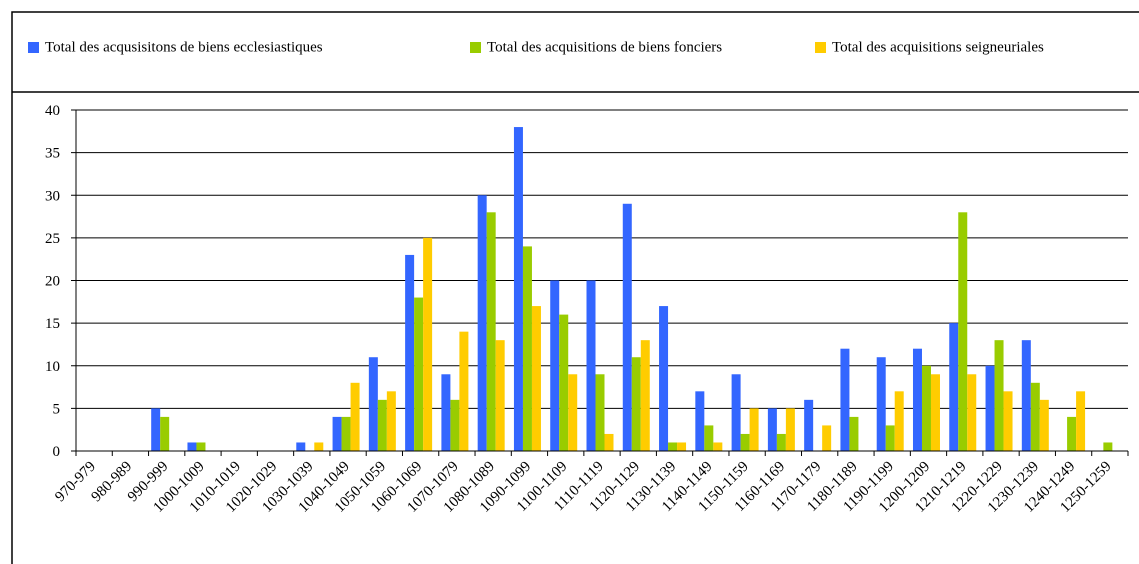 This screenshot has height=564, width=1139. Describe the element at coordinates (52, 196) in the screenshot. I see `y-tick-label: 30` at that location.